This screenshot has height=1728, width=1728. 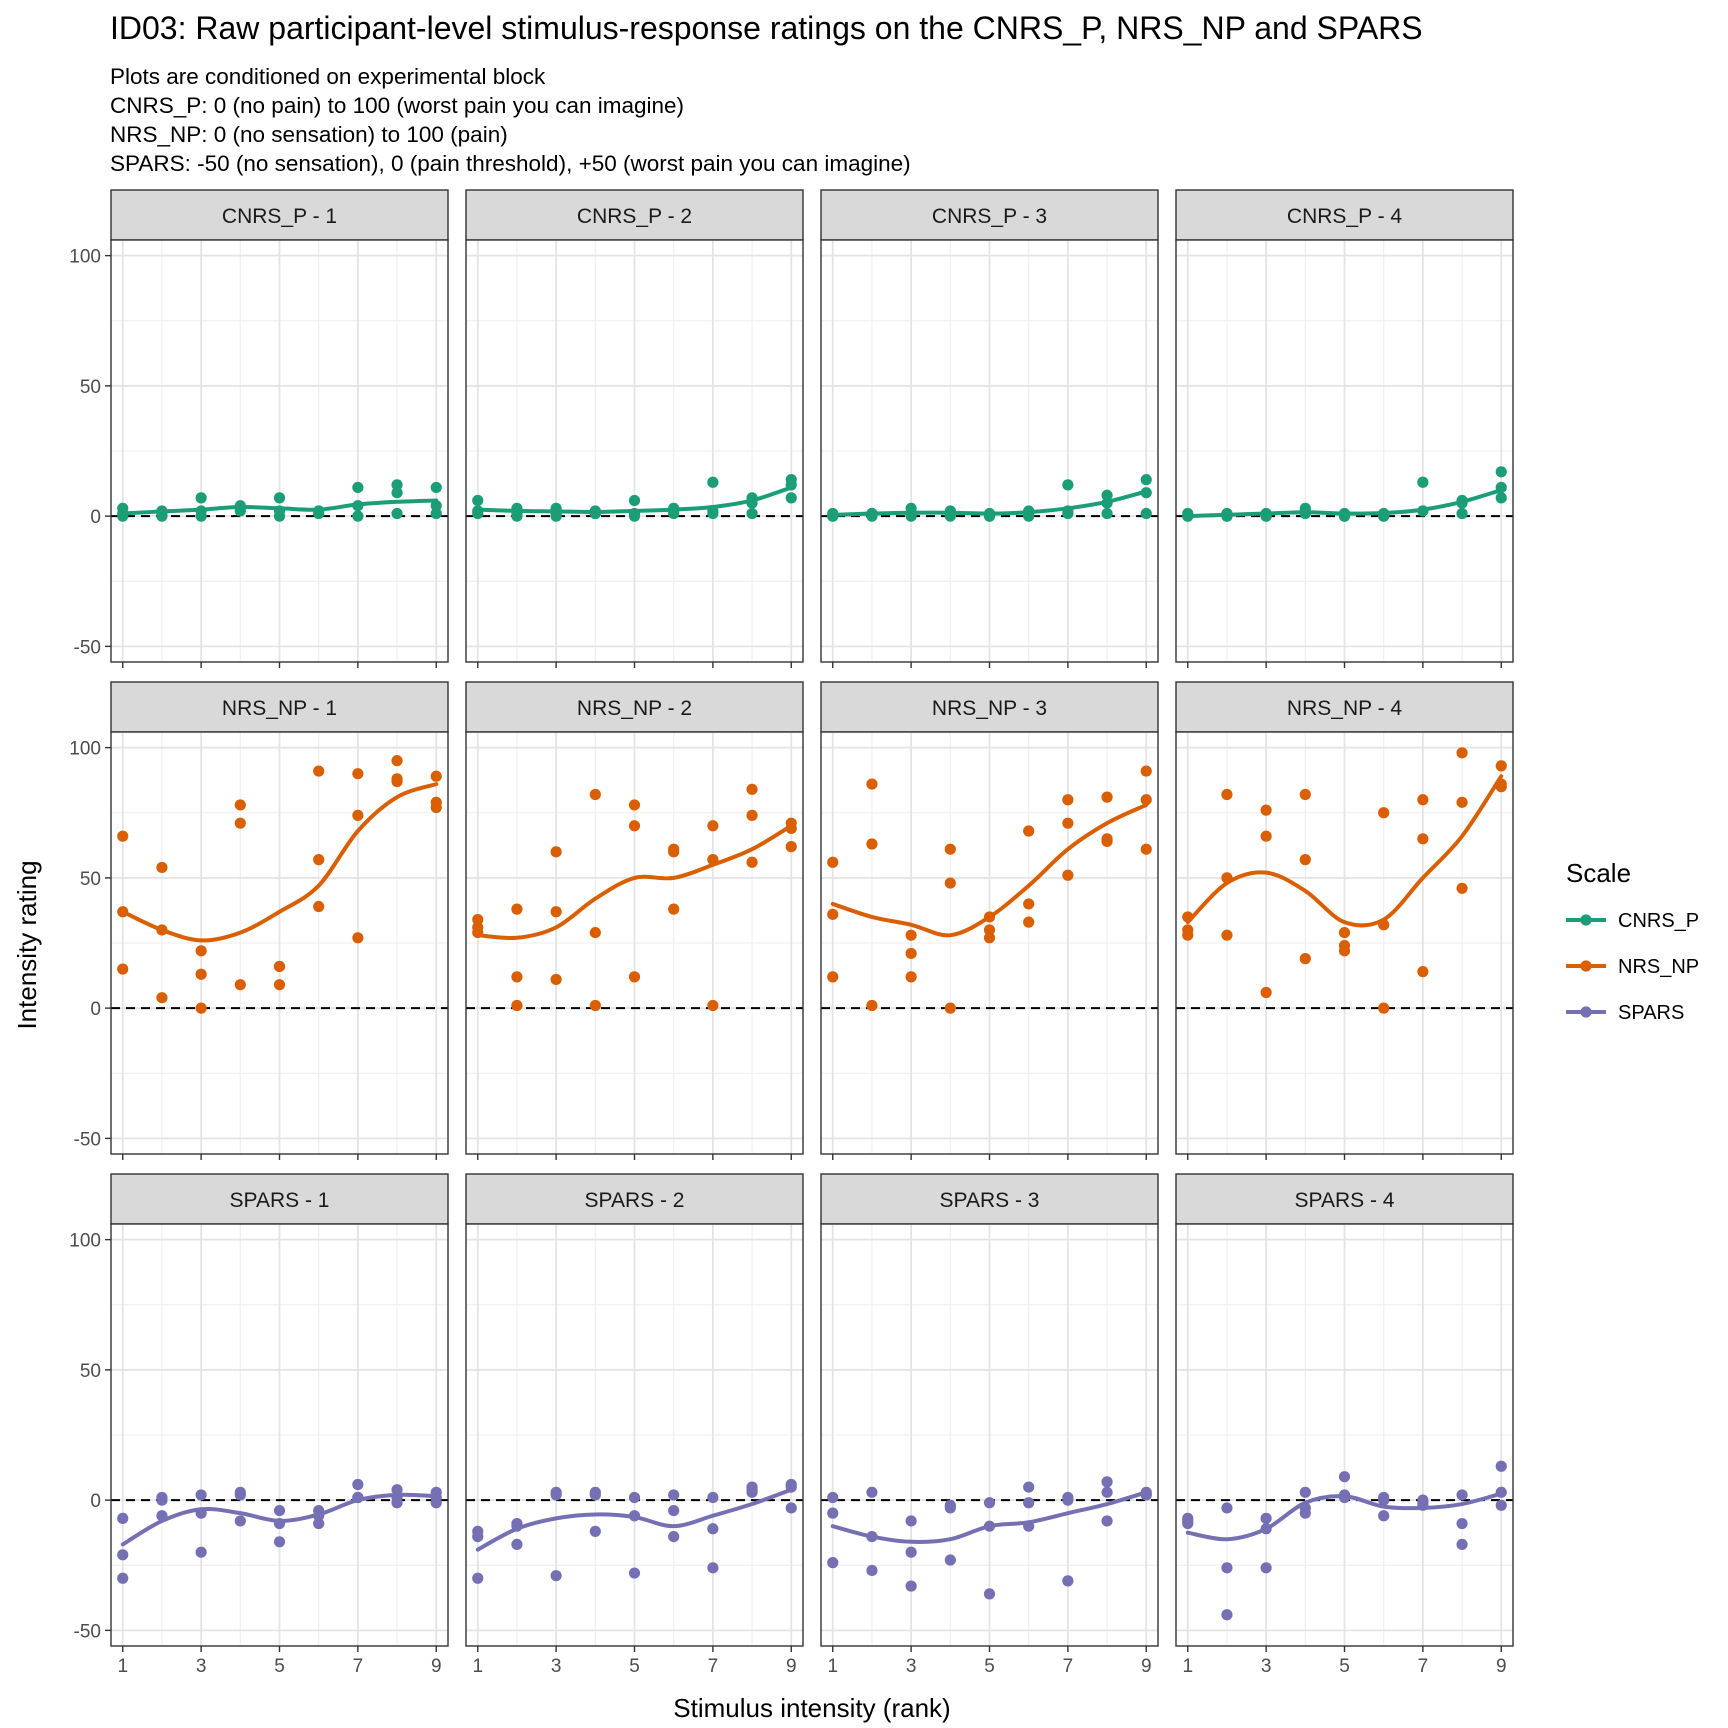 What do you see at coordinates (27, 944) in the screenshot?
I see `y-axis-title: Intensity rating` at bounding box center [27, 944].